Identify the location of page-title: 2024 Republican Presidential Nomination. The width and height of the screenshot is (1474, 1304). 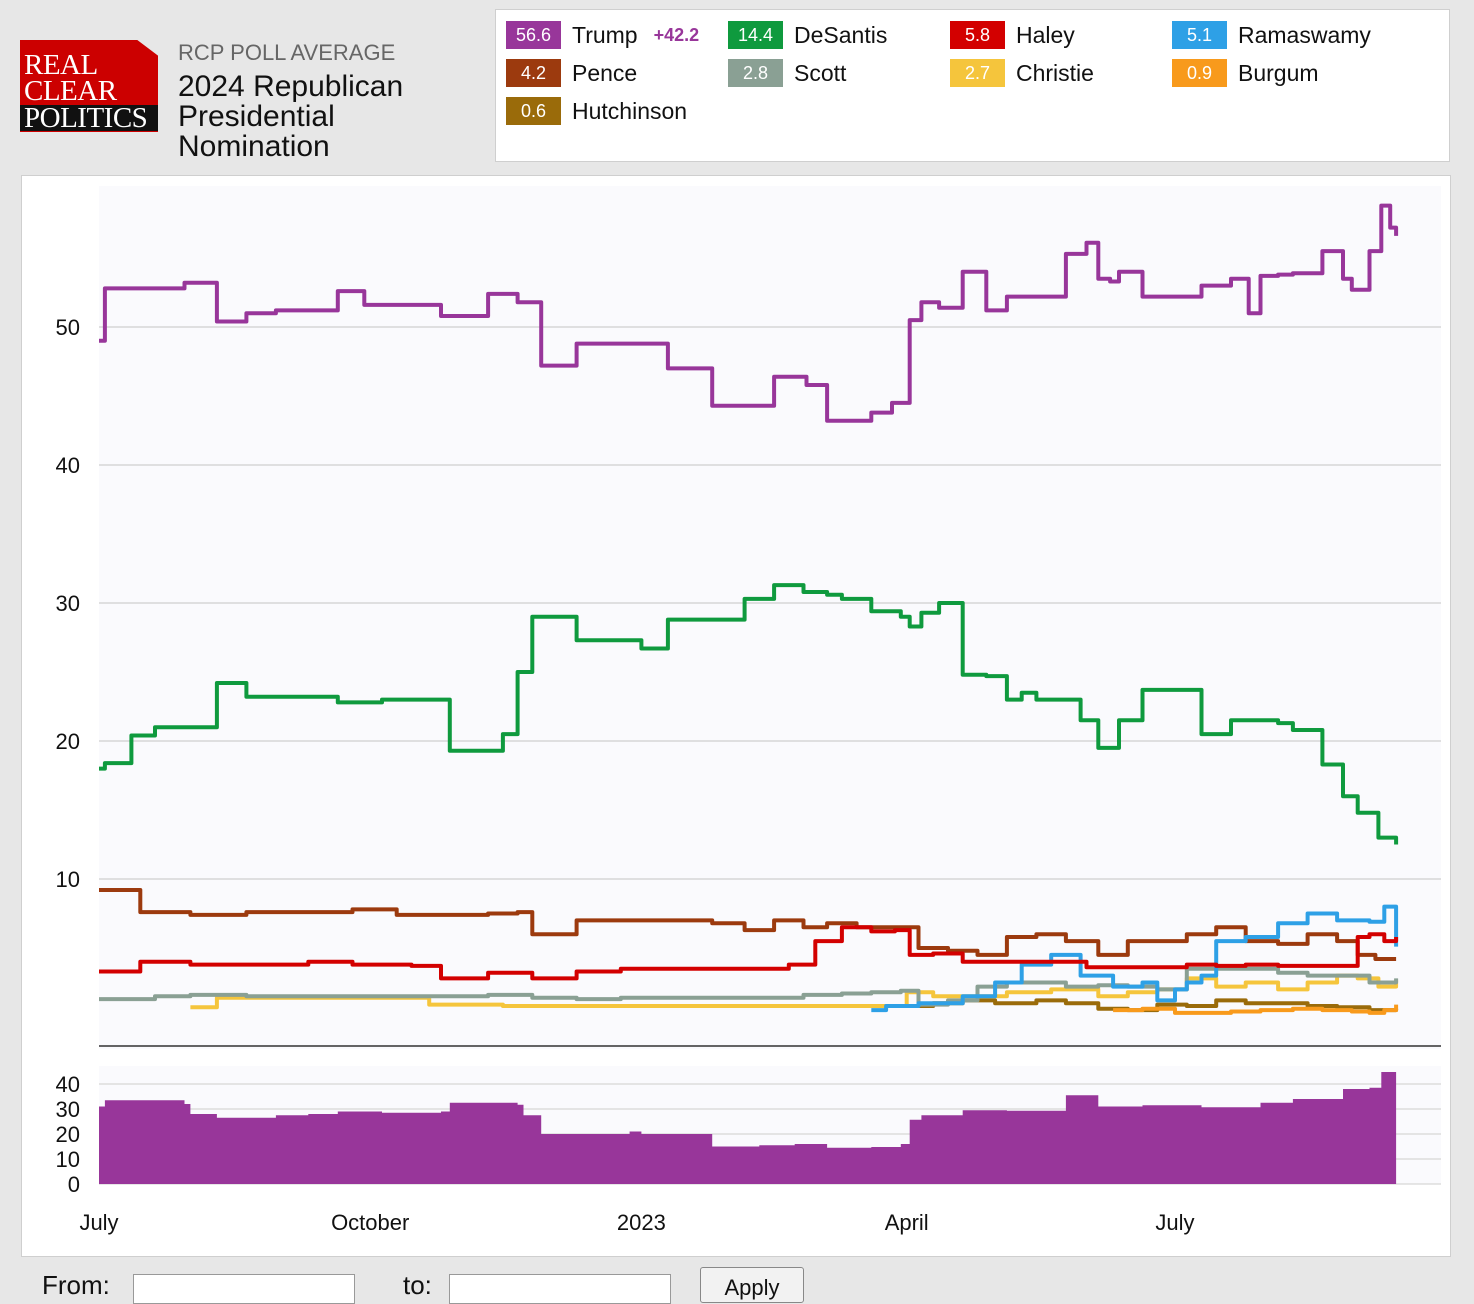
(291, 116).